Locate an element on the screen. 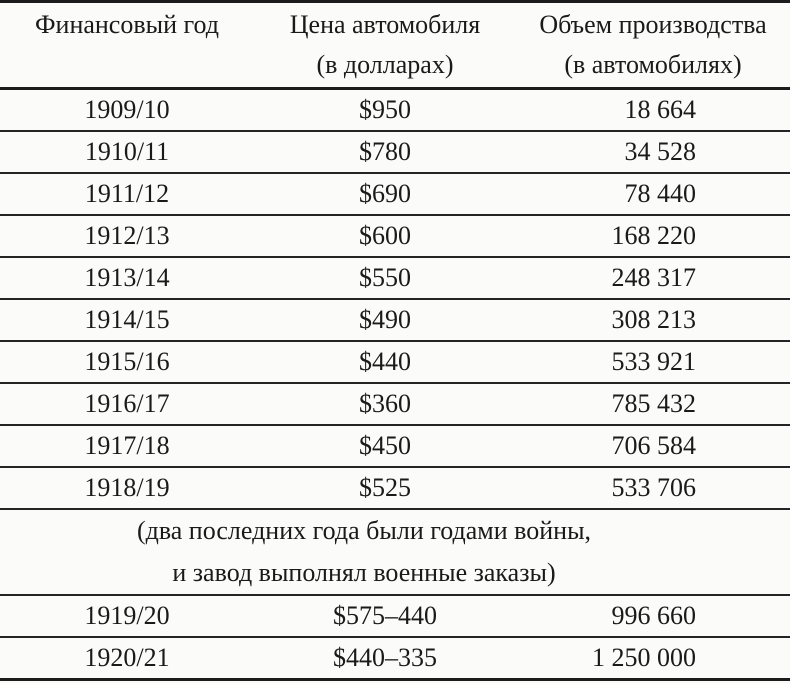 The height and width of the screenshot is (684, 790). volume-cell: 168 220 is located at coordinates (653, 235).